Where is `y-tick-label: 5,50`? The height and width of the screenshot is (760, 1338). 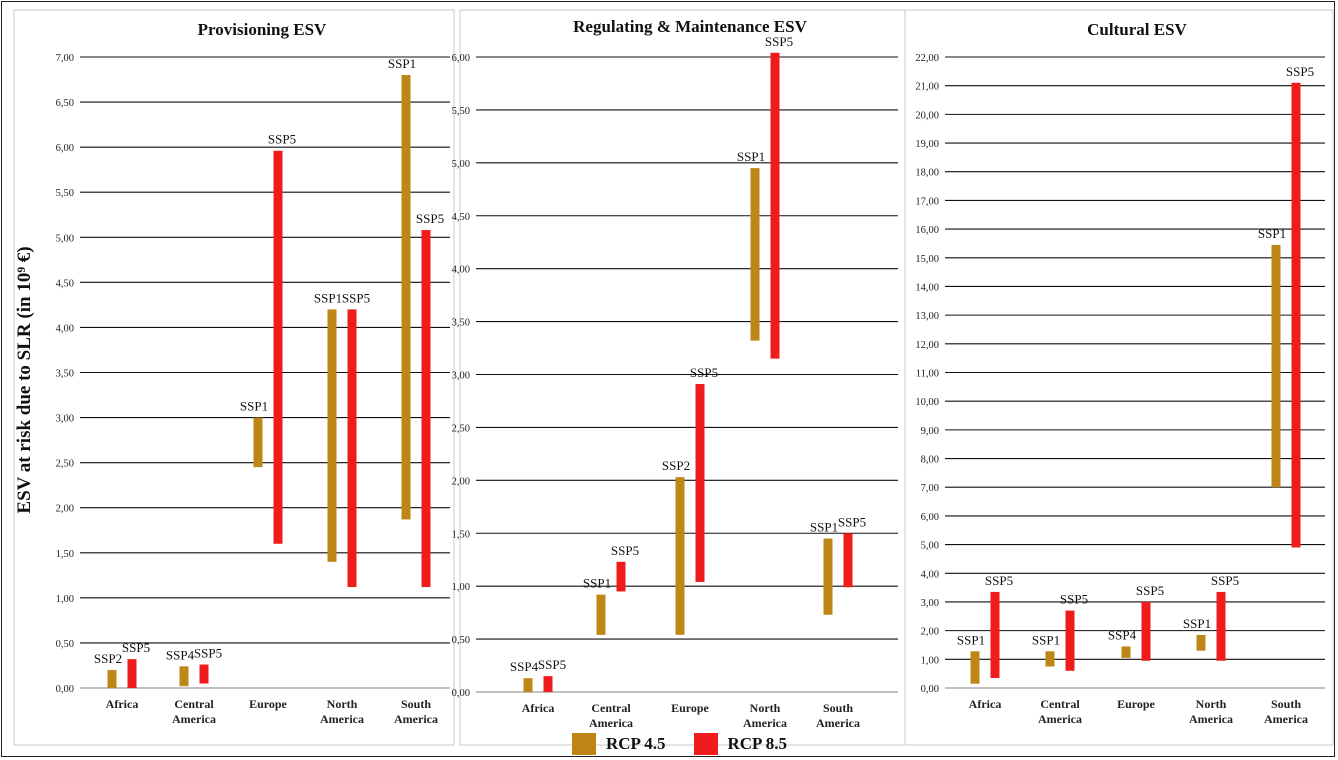
y-tick-label: 5,50 is located at coordinates (65, 193).